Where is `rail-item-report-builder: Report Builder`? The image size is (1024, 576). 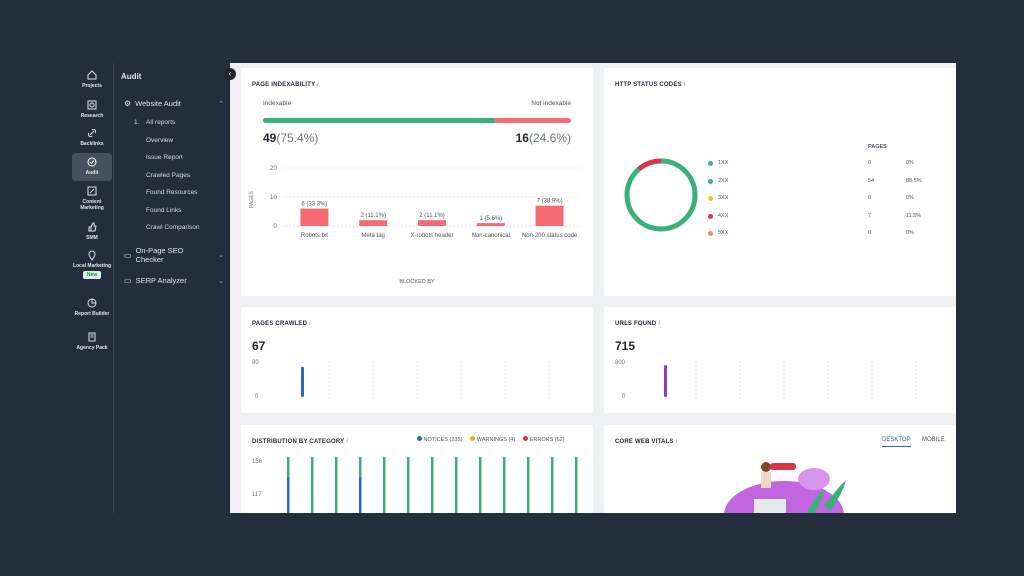
rail-item-report-builder: Report Builder is located at coordinates (92, 311).